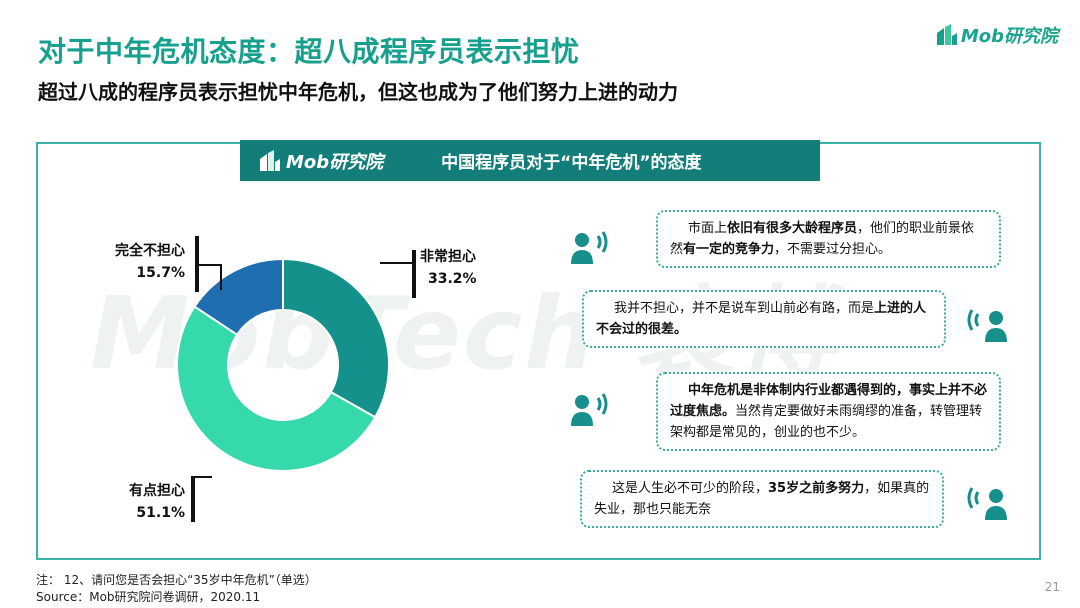 The image size is (1080, 608). I want to click on quote-bubble-4: 这是人生必不可少的阶段，35岁之前多努力，如果真的失业，那也只能无奈, so click(762, 499).